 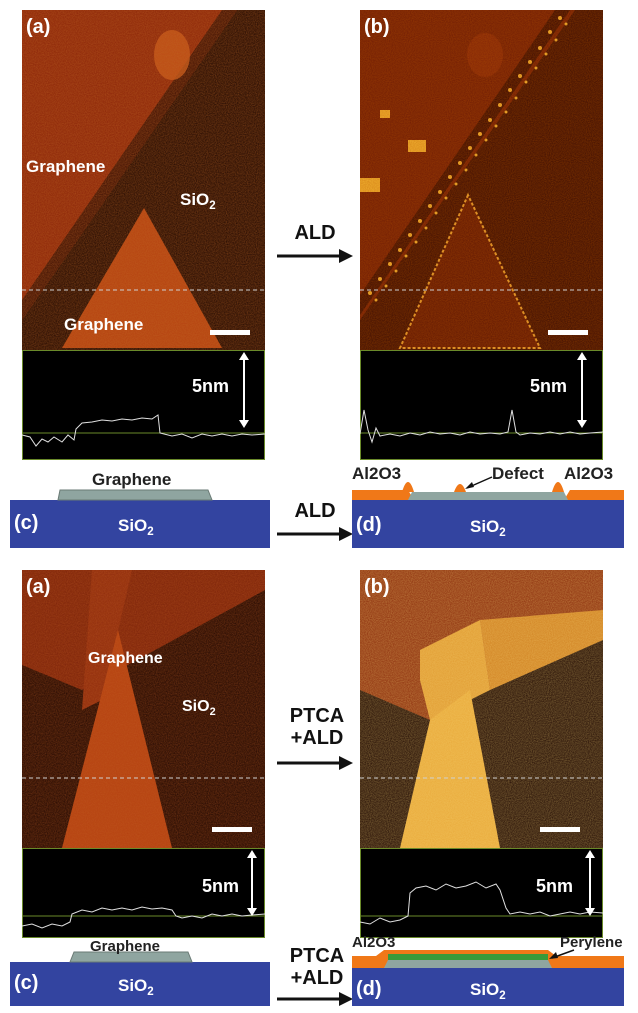 I want to click on bottom-d-graphene-layer, so click(x=468, y=964).